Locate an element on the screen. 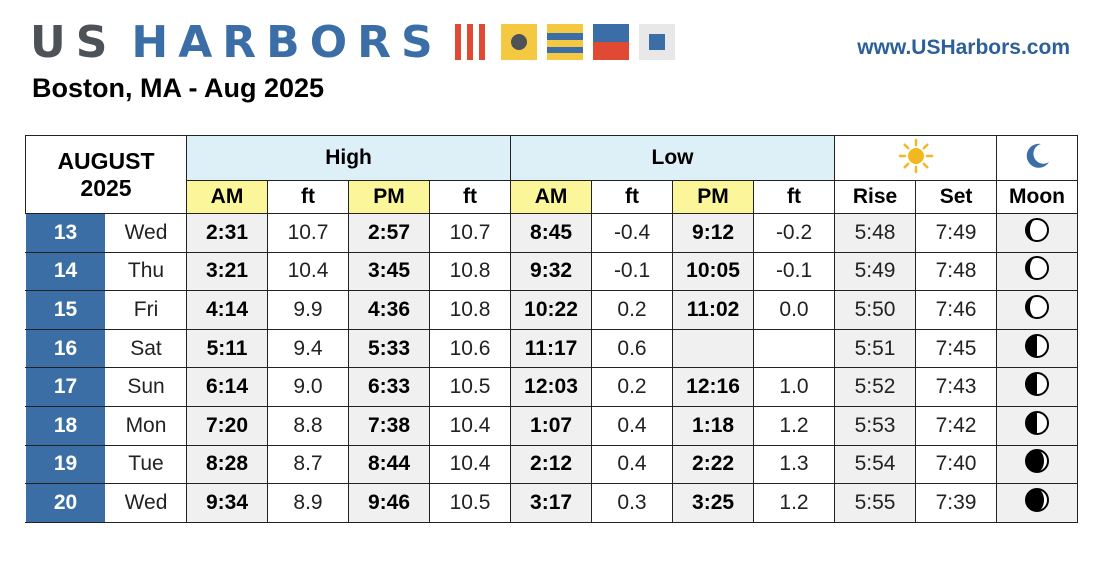  low-pm-height: 1.2 is located at coordinates (794, 503).